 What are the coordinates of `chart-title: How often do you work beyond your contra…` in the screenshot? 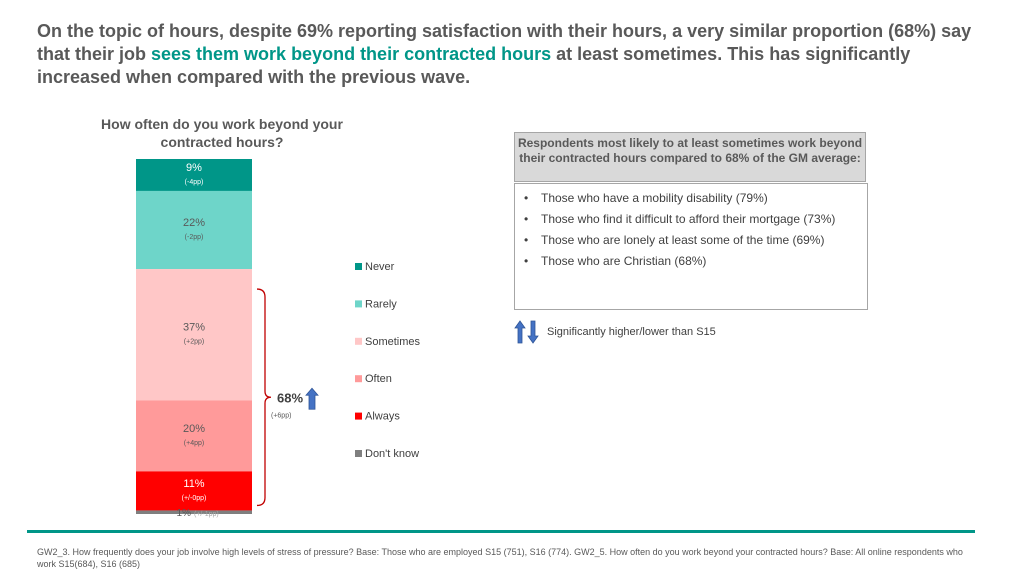 It's located at (222, 133).